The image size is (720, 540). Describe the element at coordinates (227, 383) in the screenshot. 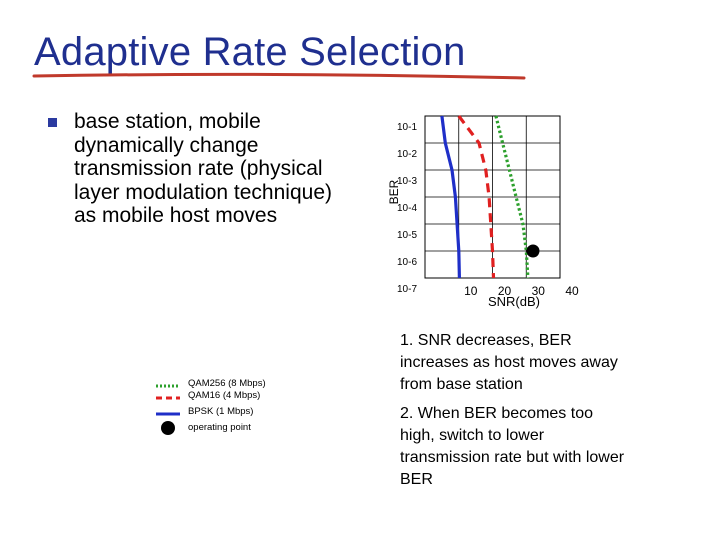

I see `legend-label: QAM256 (8 Mbps)` at that location.